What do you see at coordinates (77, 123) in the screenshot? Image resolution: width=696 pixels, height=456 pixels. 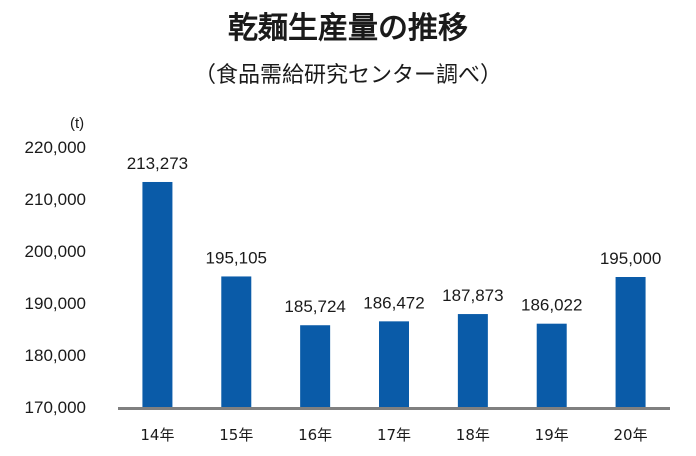 I see `y-axis-unit-label: (t)` at bounding box center [77, 123].